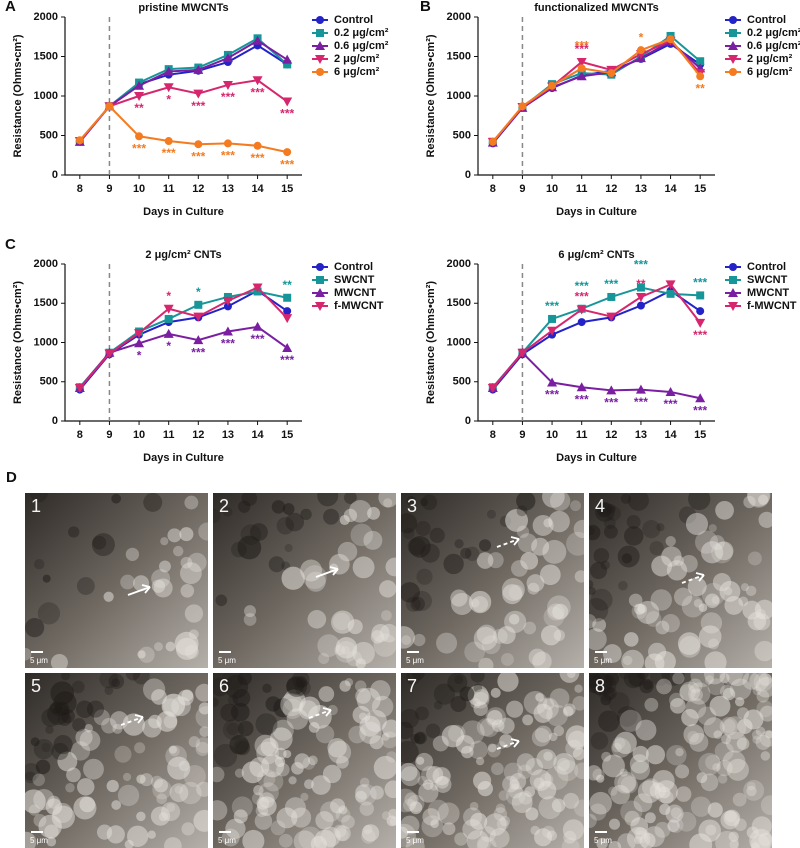  Describe the element at coordinates (493, 189) in the screenshot. I see `x-tick-label: 8` at that location.